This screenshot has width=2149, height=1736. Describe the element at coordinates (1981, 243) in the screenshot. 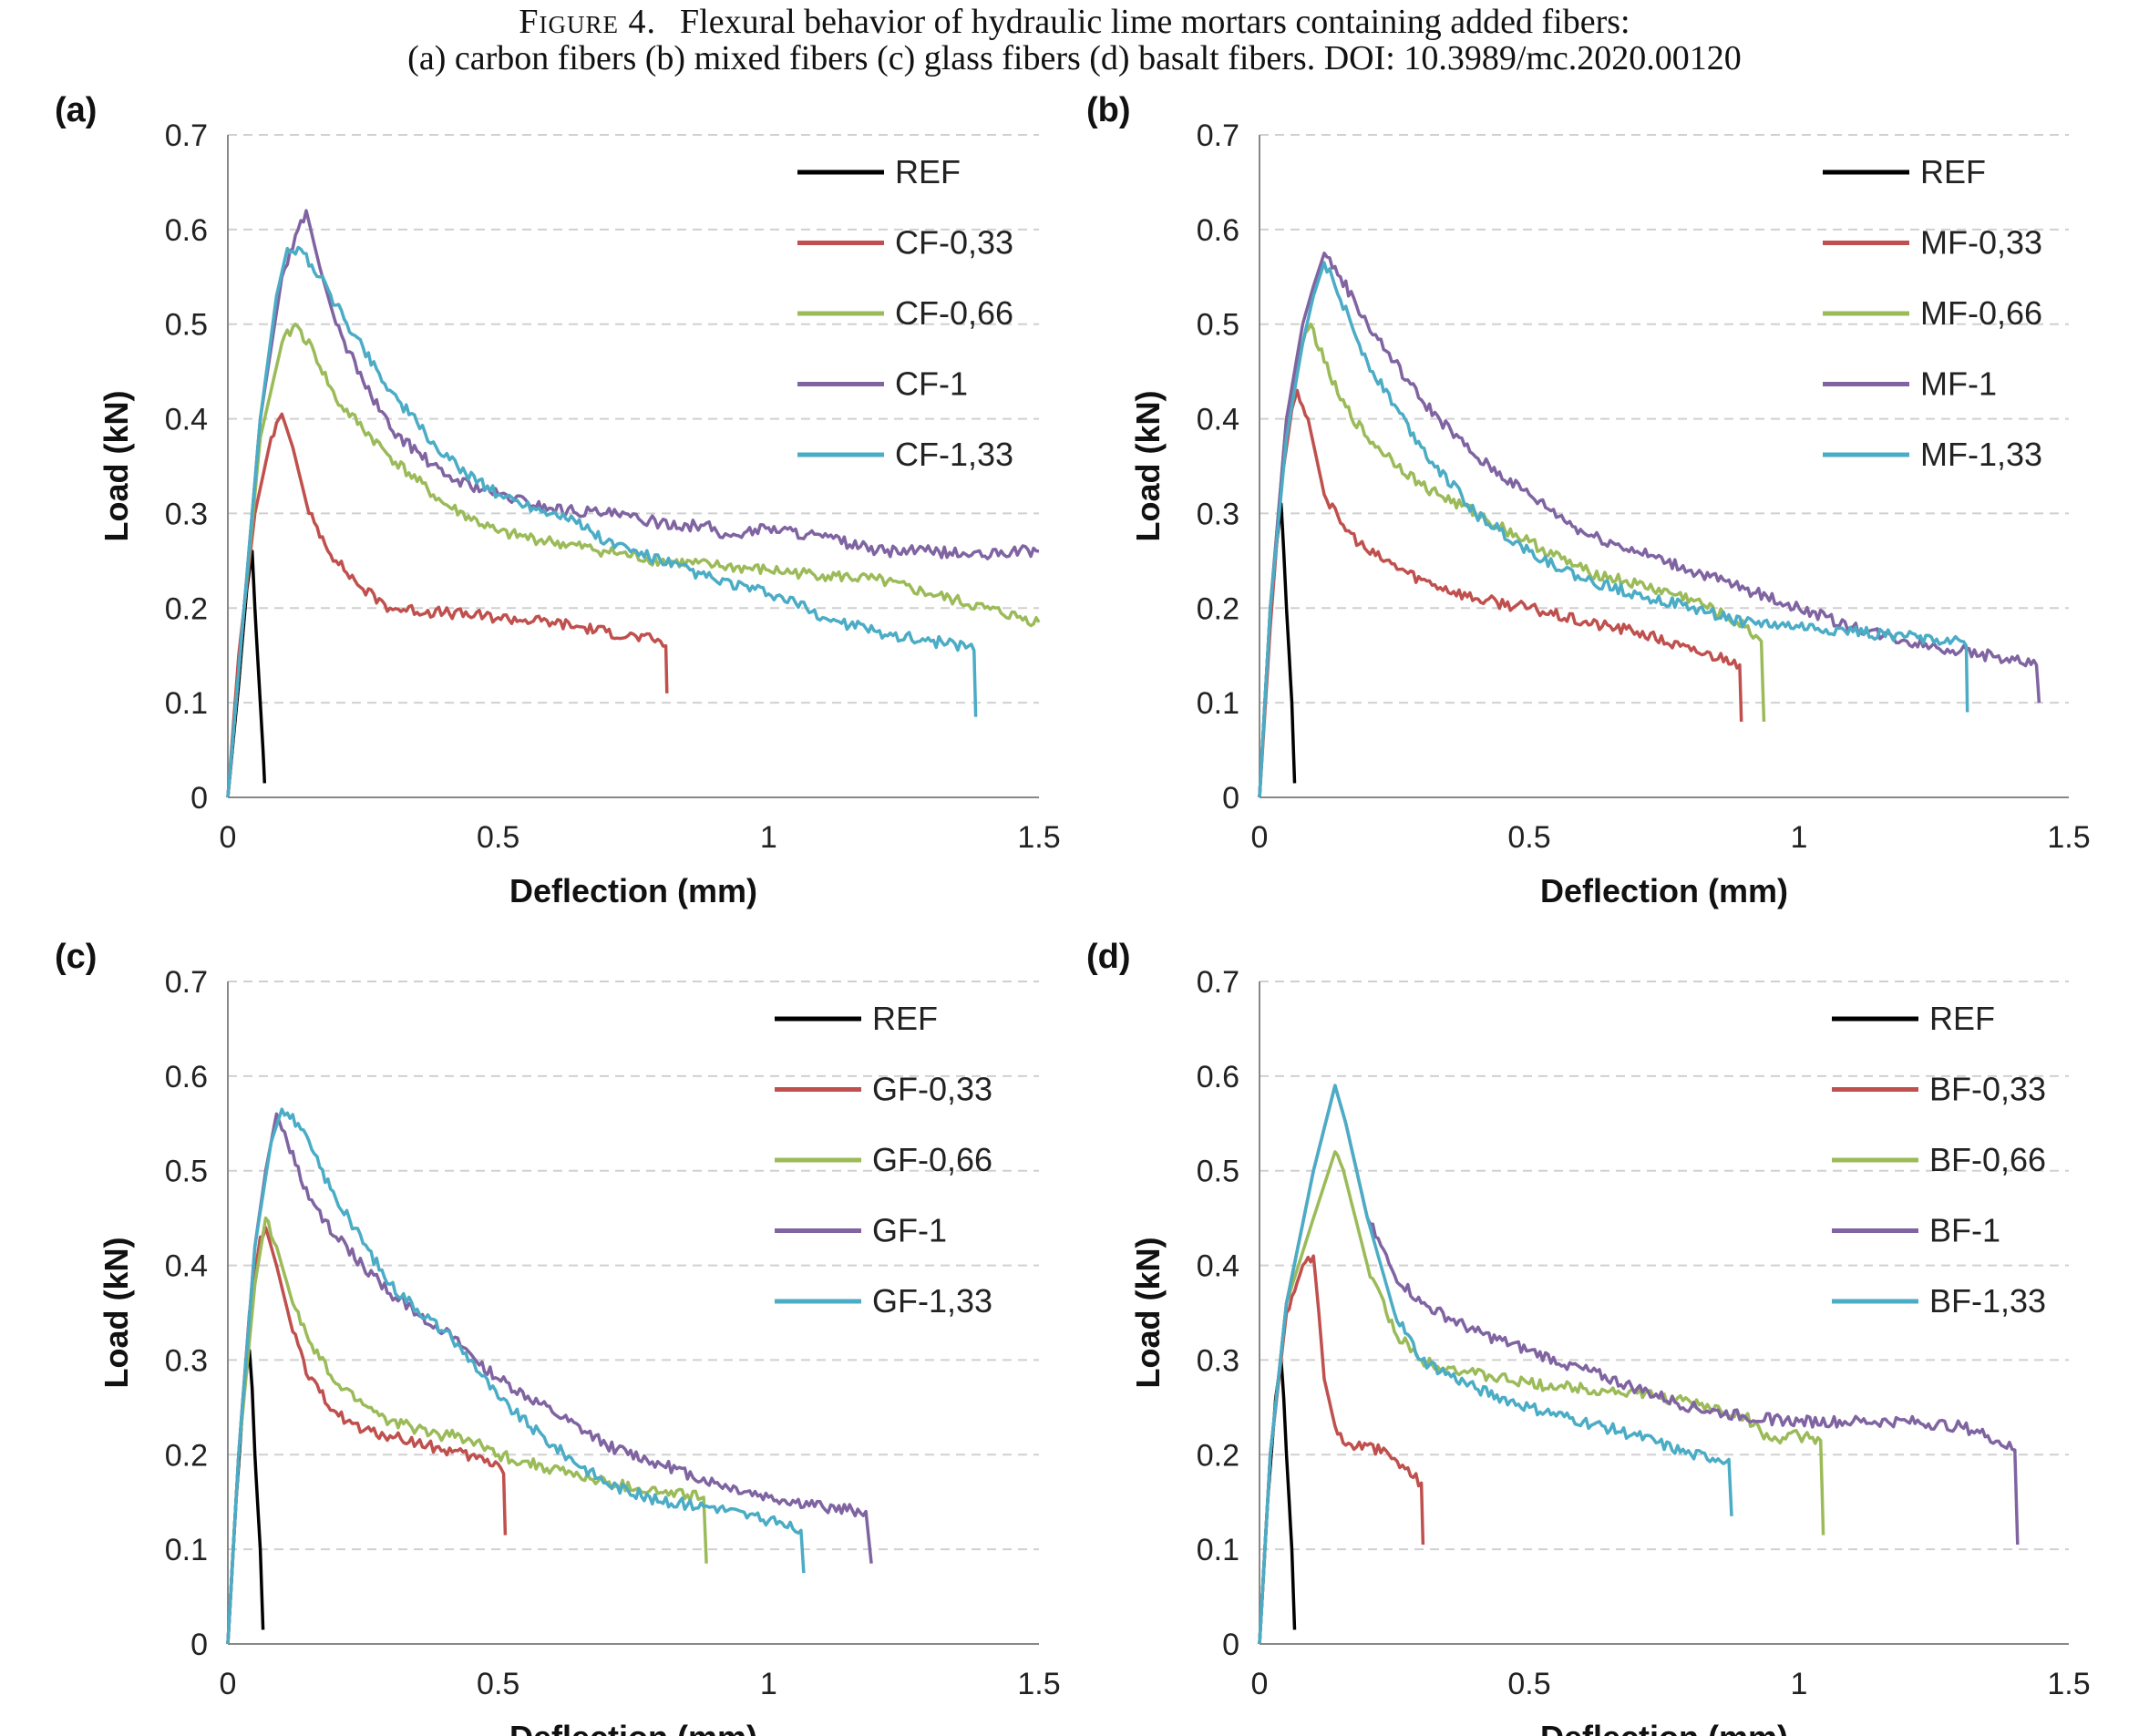

I see `legend-label: MF-0,33` at that location.